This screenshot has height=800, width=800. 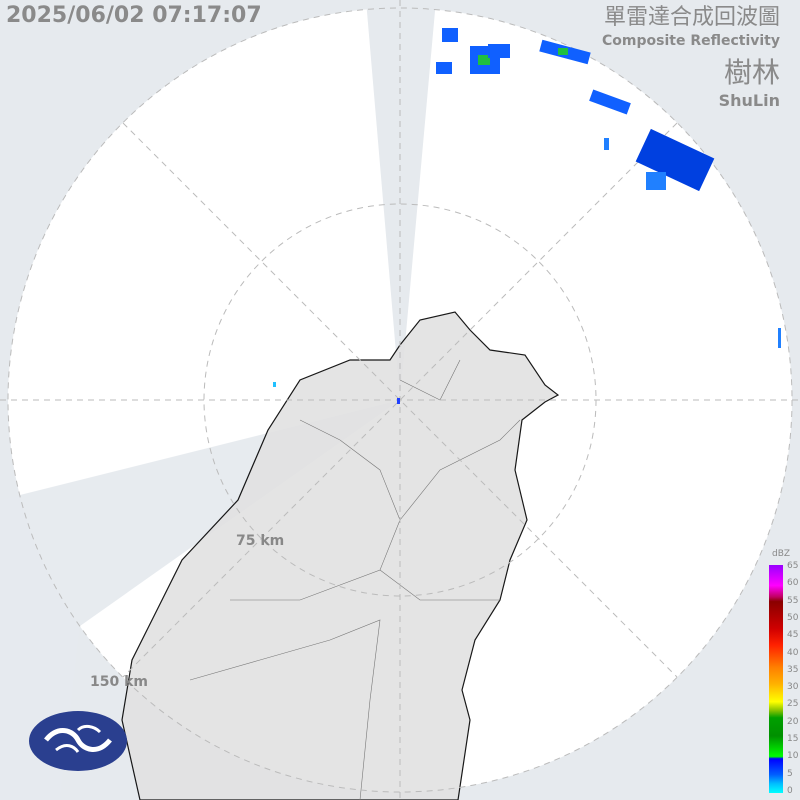 What do you see at coordinates (749, 100) in the screenshot?
I see `station-en: ShuLin` at bounding box center [749, 100].